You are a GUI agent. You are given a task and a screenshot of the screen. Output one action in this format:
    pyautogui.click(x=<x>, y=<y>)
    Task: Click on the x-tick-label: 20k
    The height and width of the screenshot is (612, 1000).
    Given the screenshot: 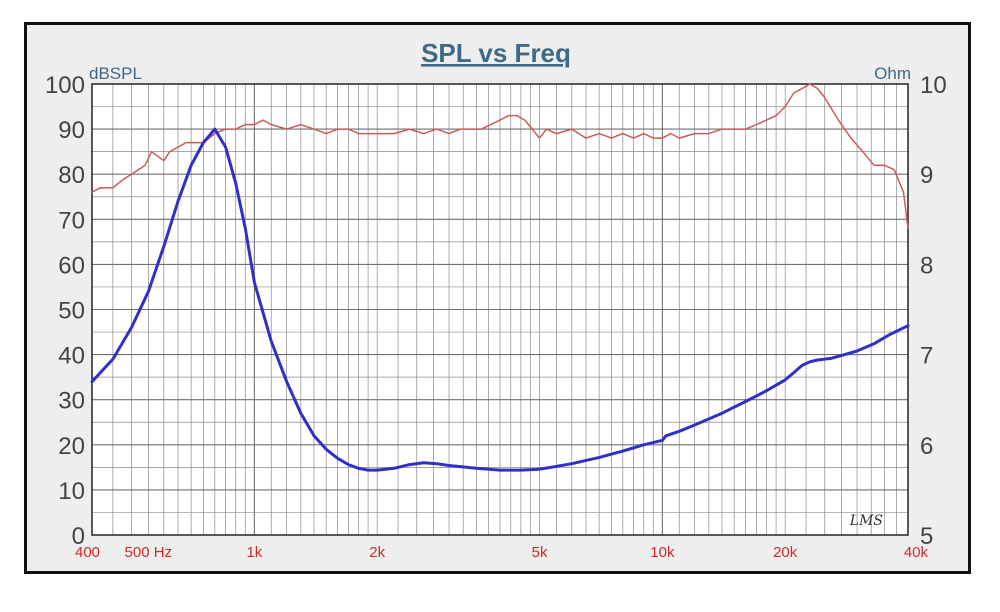 What is the action you would take?
    pyautogui.click(x=785, y=552)
    